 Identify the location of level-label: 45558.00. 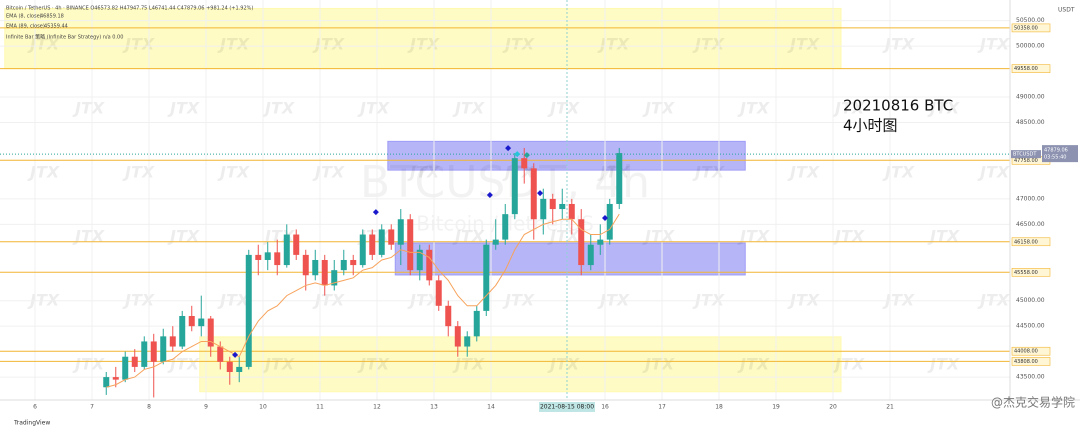
(1026, 273).